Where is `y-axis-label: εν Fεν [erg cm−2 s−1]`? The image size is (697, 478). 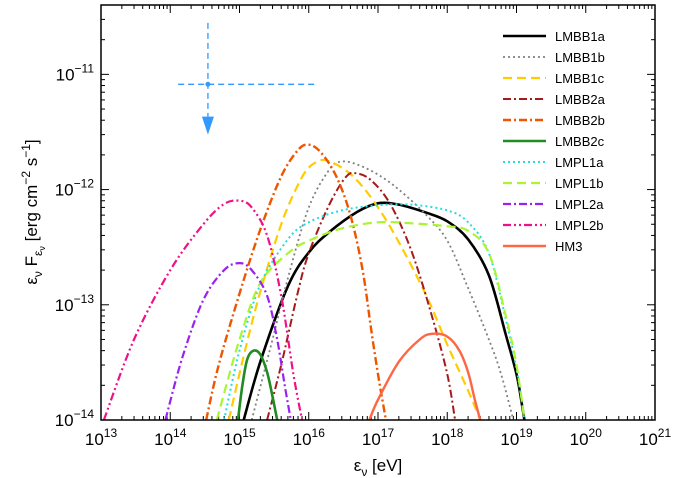
y-axis-label: εν Fεν [erg cm−2 s−1] is located at coordinates (33, 211).